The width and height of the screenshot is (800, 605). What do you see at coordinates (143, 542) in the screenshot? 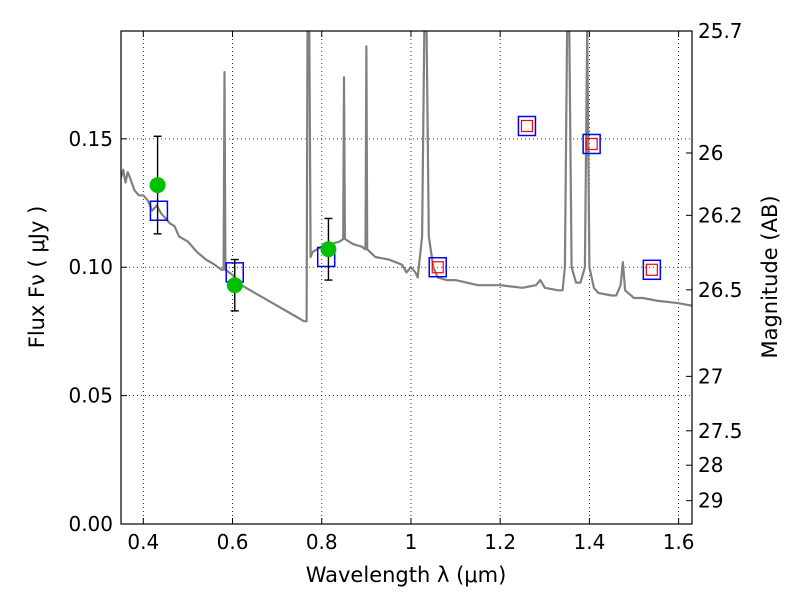
I see `x-tick-label: 0.4` at bounding box center [143, 542].